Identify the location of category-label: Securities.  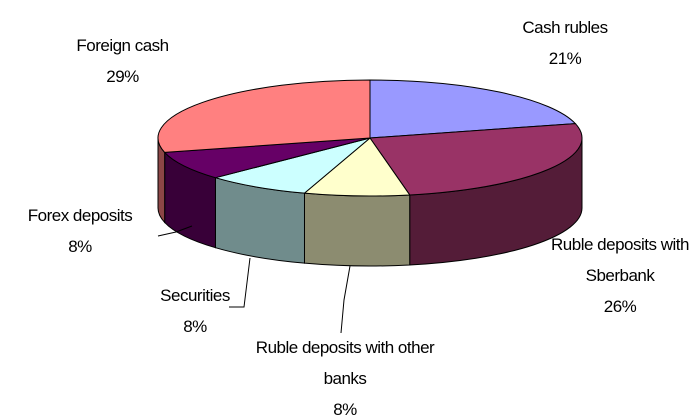
(195, 295).